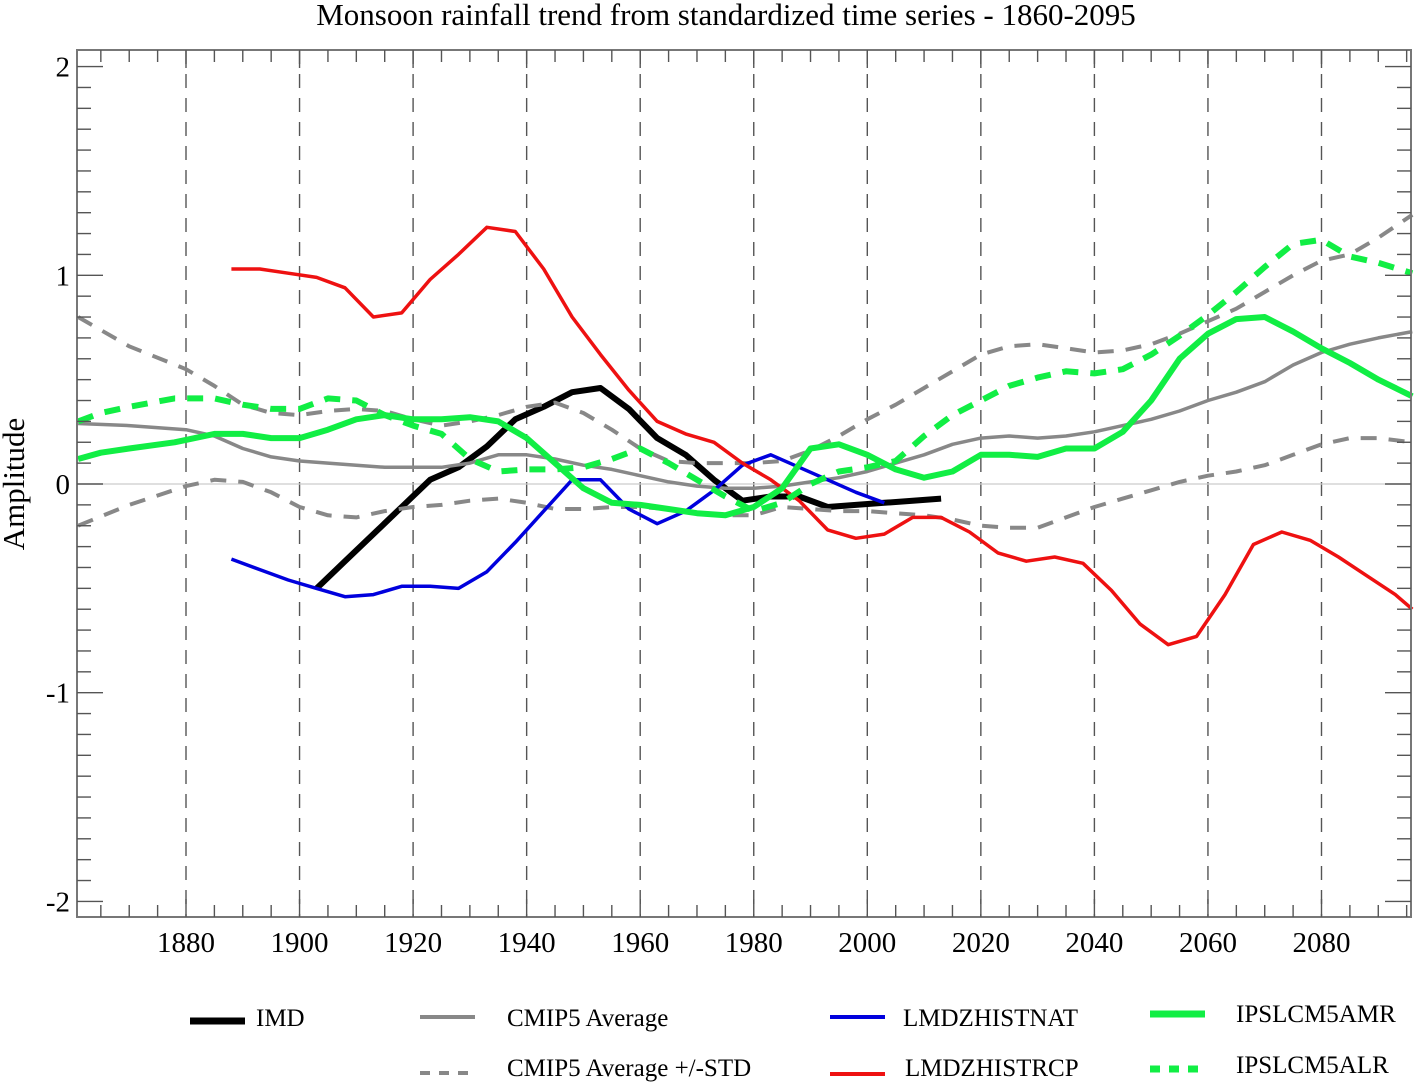 The width and height of the screenshot is (1418, 1083). I want to click on series-line-cmip5-average, so click(745, 409).